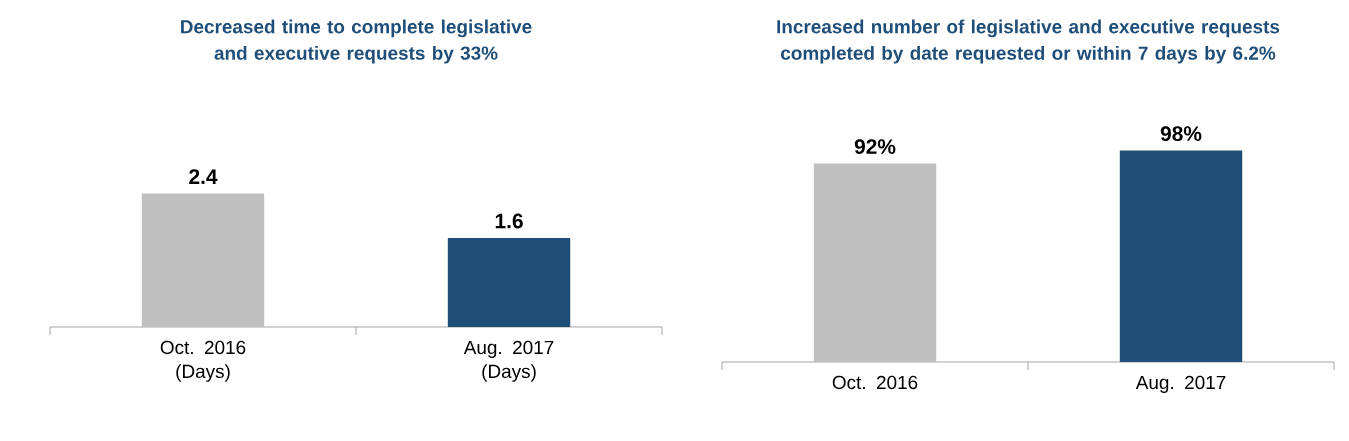 Image resolution: width=1349 pixels, height=441 pixels. Describe the element at coordinates (875, 146) in the screenshot. I see `data-label: 92%` at that location.